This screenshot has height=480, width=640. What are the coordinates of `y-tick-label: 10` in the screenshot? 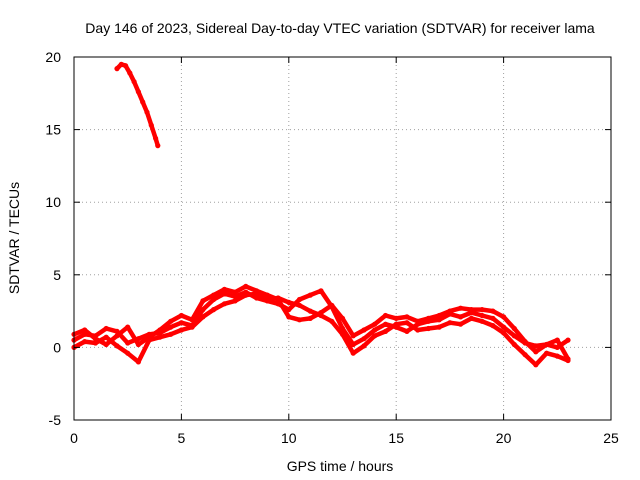 It's located at (53, 202).